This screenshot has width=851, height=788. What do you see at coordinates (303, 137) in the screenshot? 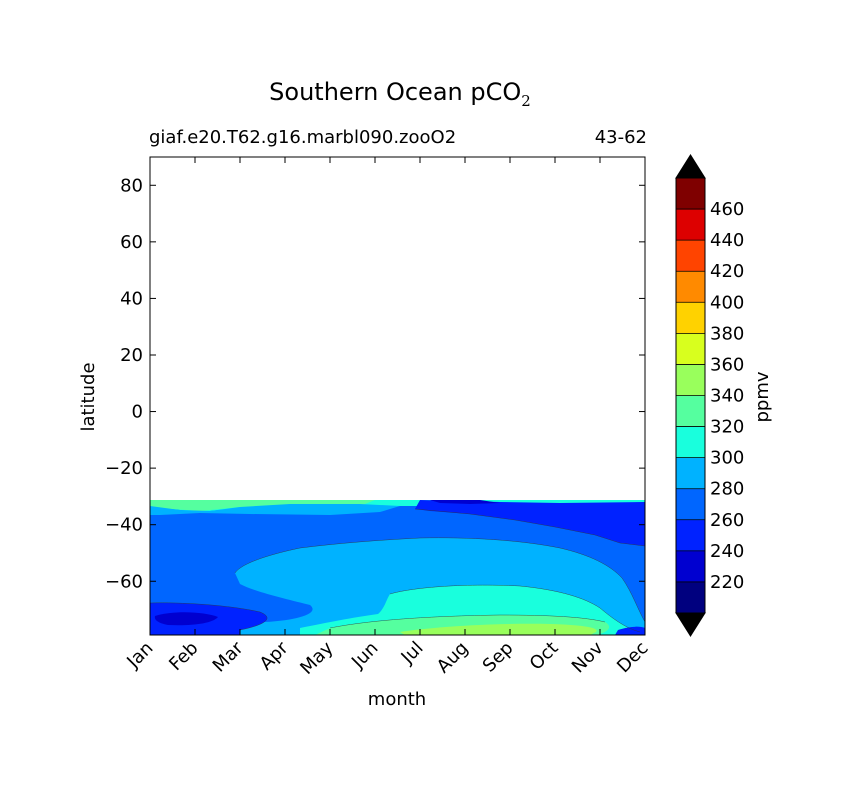
I see `subtitle-left: giaf.e20.T62.g16.marbl090.zooO2` at bounding box center [303, 137].